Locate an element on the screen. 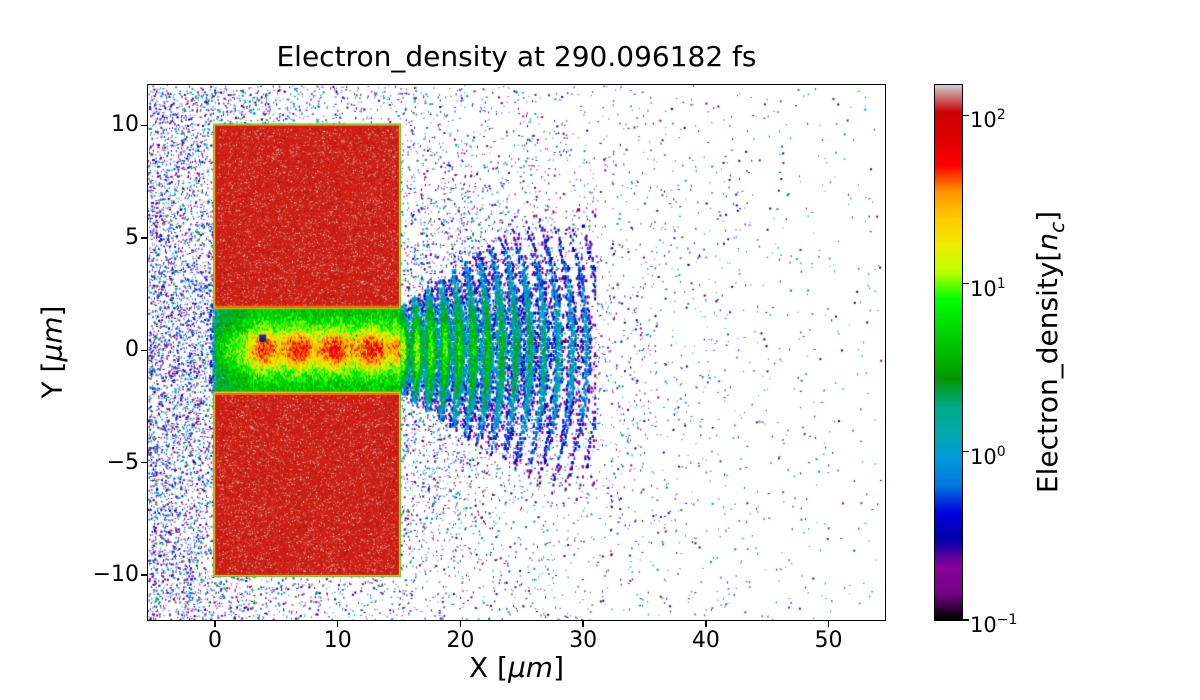 This screenshot has width=1200, height=700. x-axis-label-post: ] is located at coordinates (559, 667).